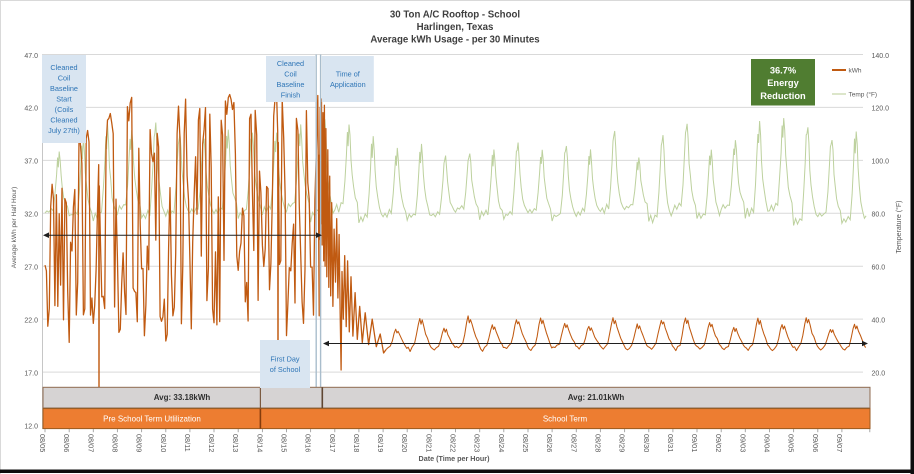 This screenshot has height=474, width=914. What do you see at coordinates (454, 40) in the screenshot?
I see `svg-text:Average kWh Usage - per 30 Min: Average kWh Usage - per 30 Minutes` at bounding box center [454, 40].